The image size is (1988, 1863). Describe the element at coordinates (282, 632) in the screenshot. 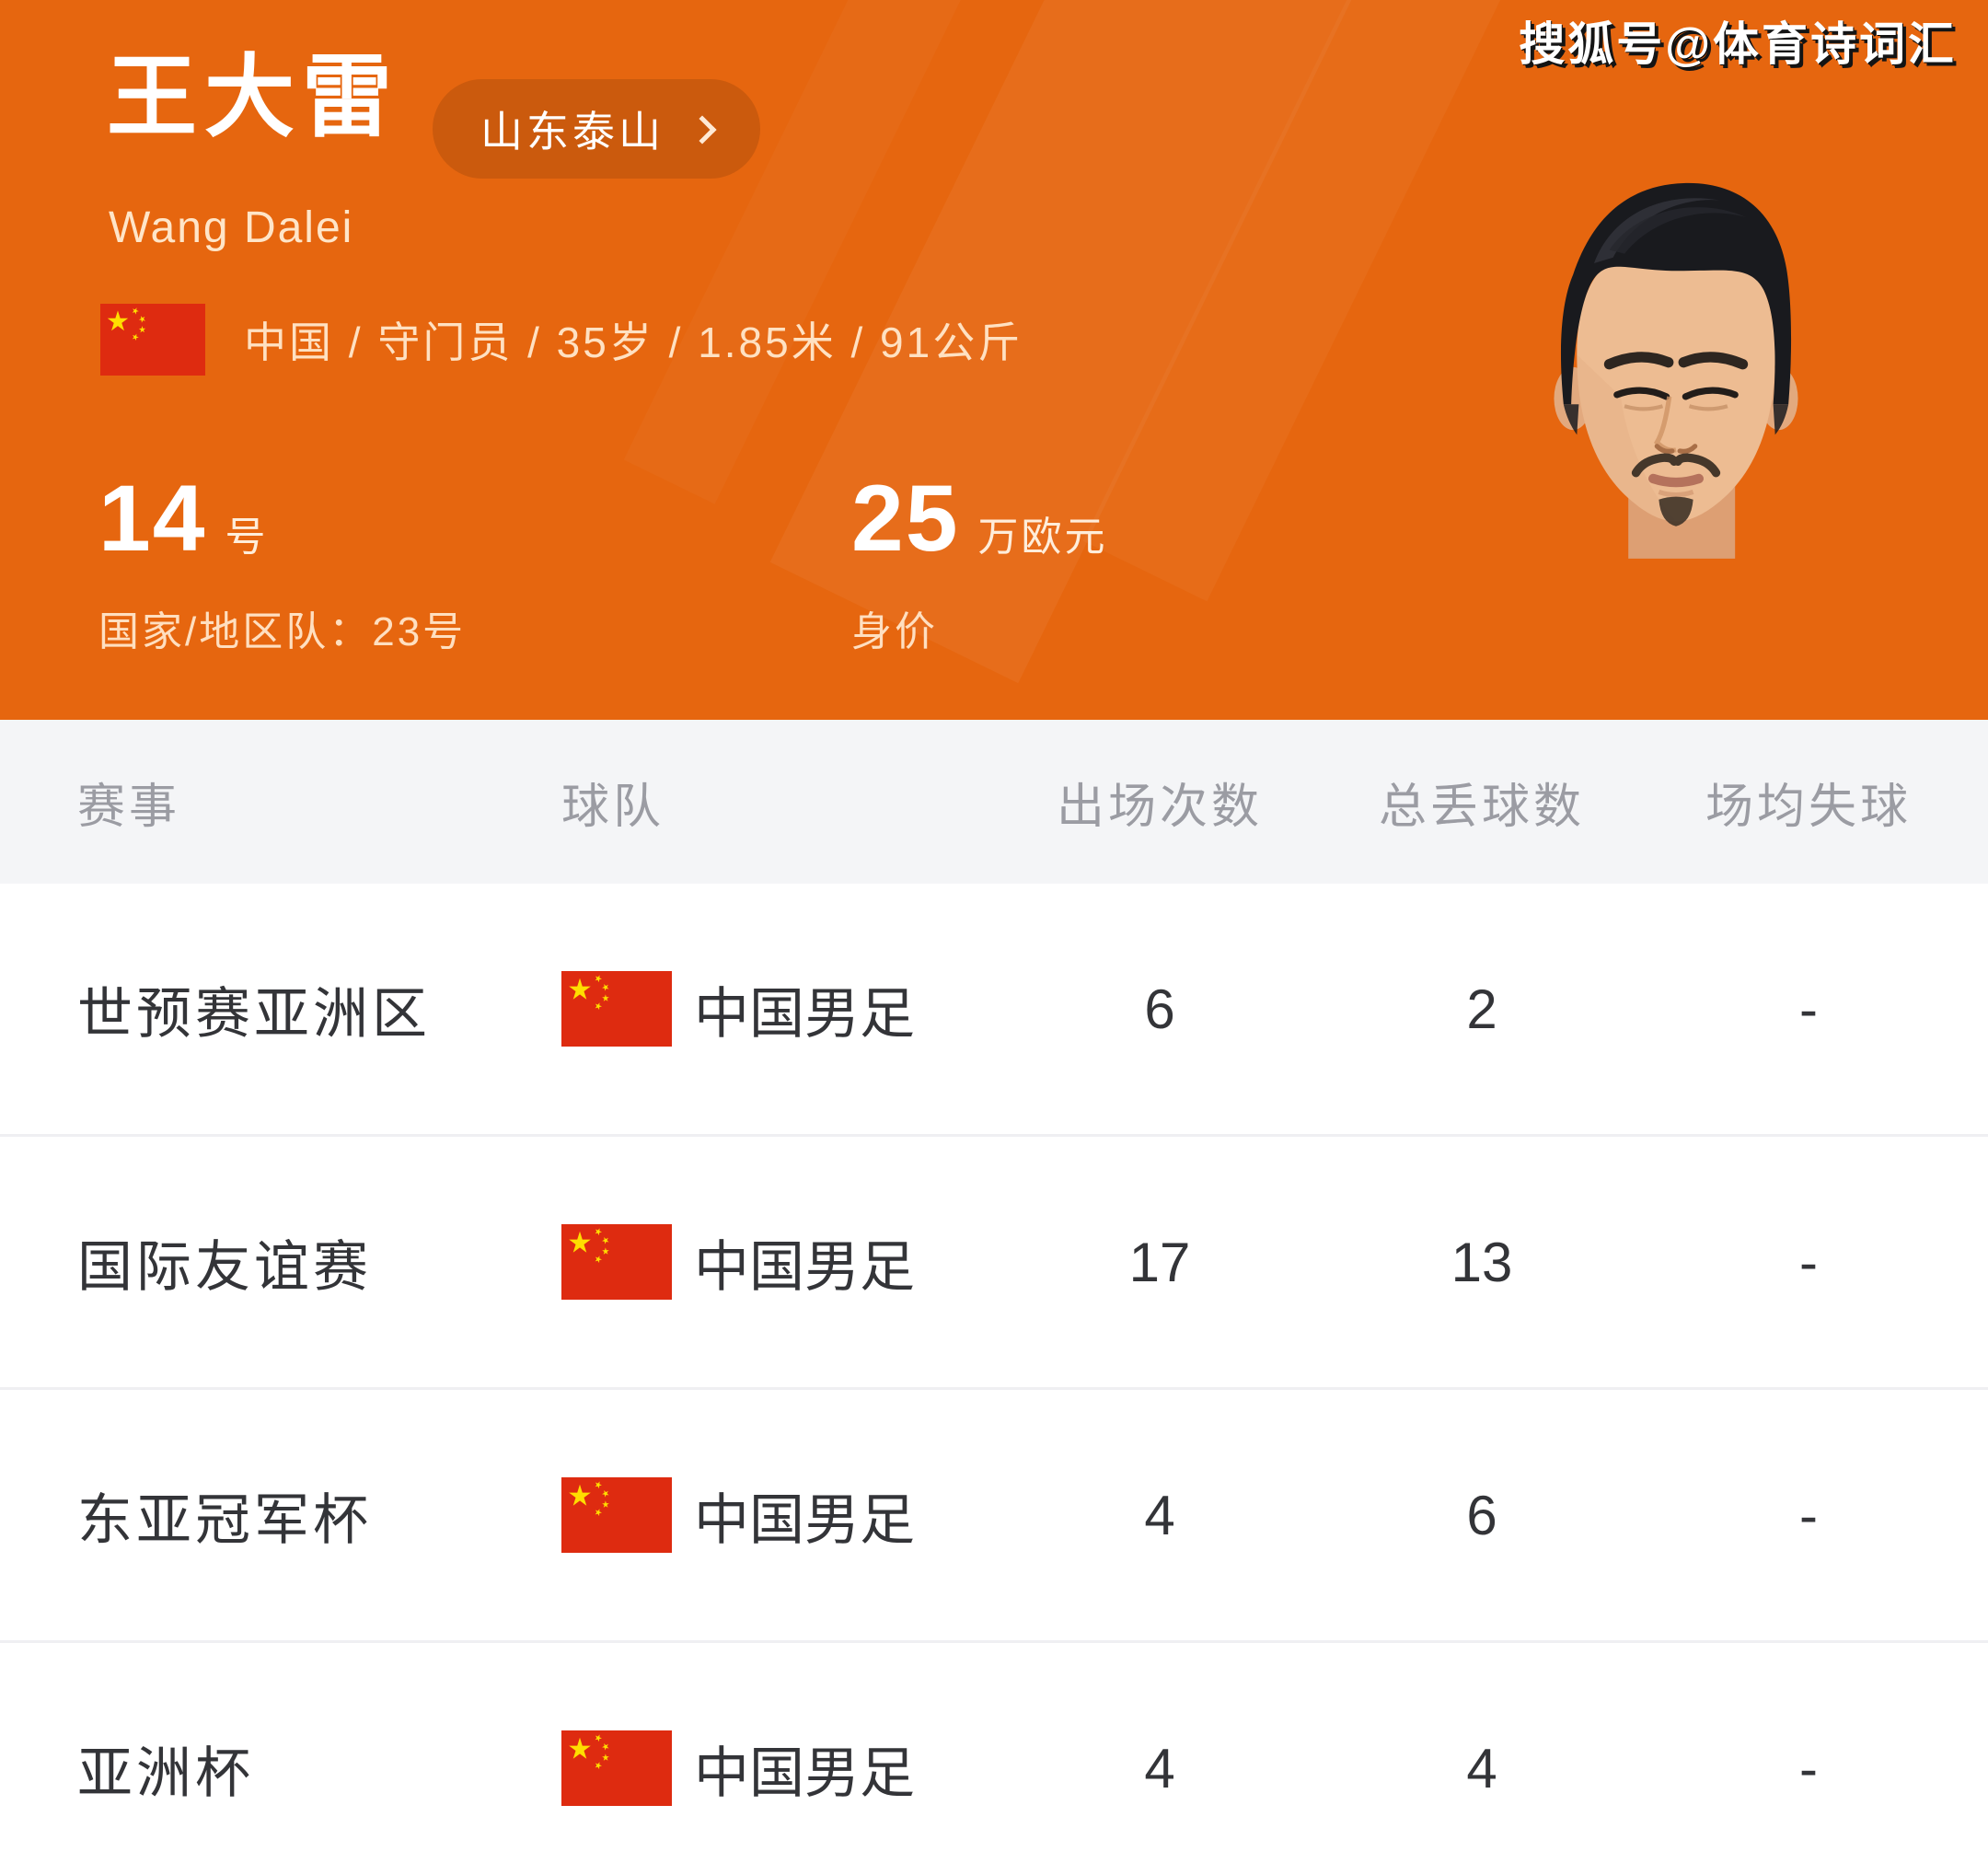

I see `national-team-number-label: 国家/地区队：23号` at that location.